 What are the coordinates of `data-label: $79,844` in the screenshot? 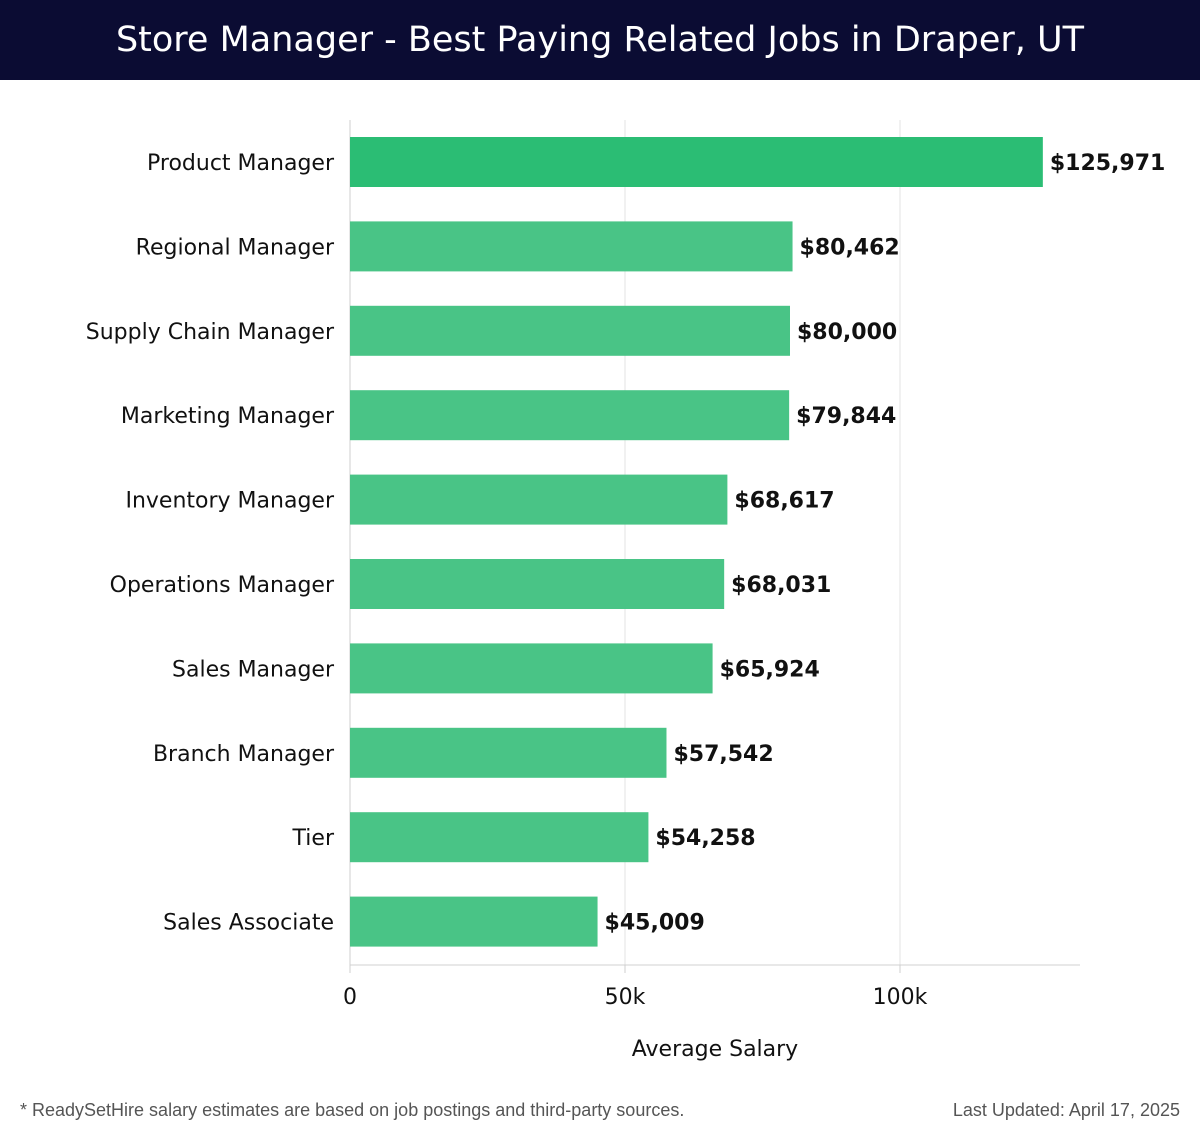 It's located at (846, 416).